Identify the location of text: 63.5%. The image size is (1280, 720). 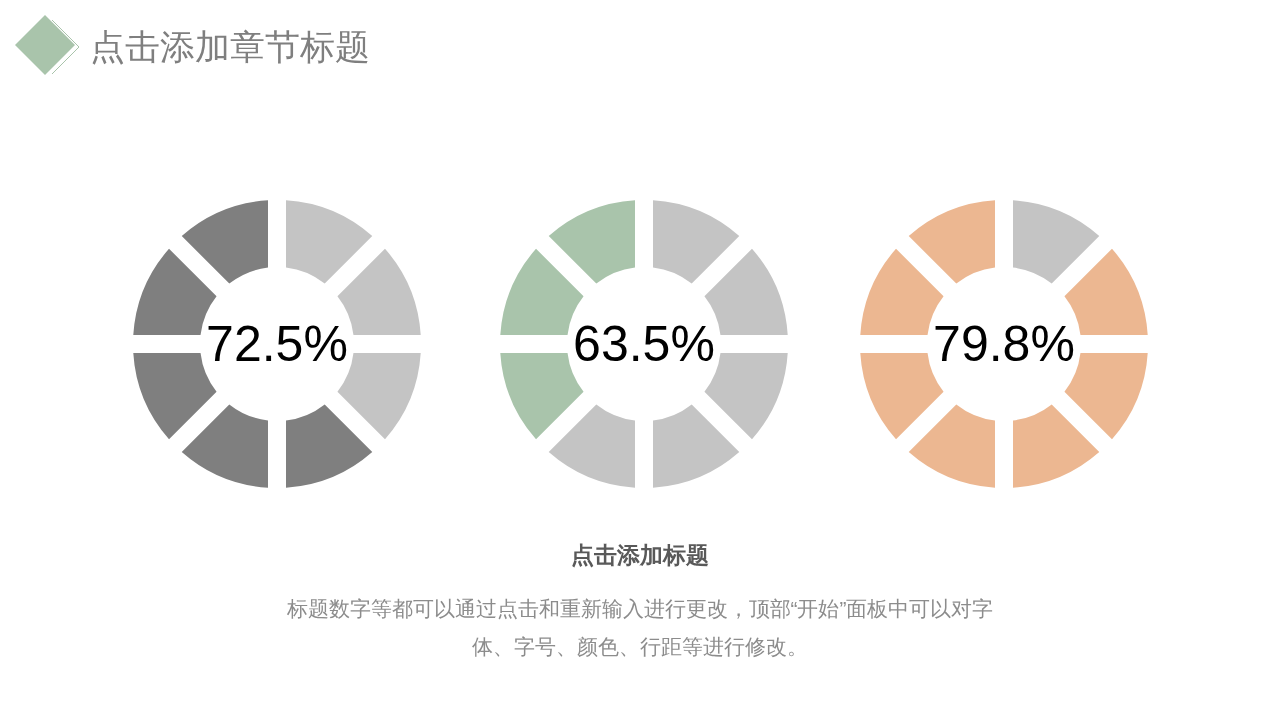
(644, 344).